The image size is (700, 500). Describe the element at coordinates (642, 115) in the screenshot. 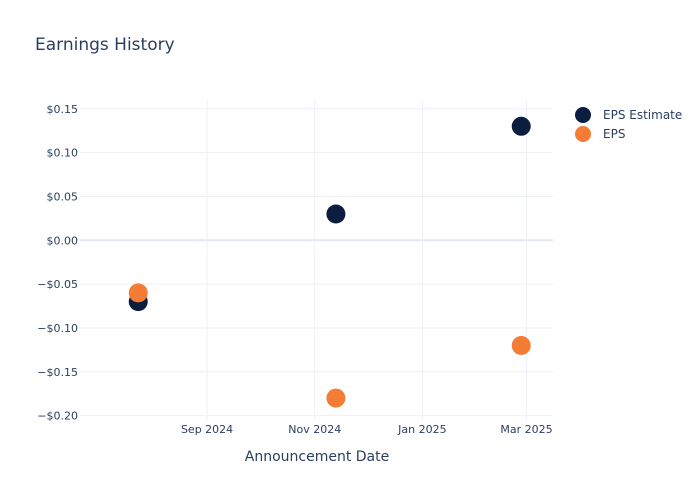

I see `legend-label-eps-estimate: EPS Estimate` at that location.